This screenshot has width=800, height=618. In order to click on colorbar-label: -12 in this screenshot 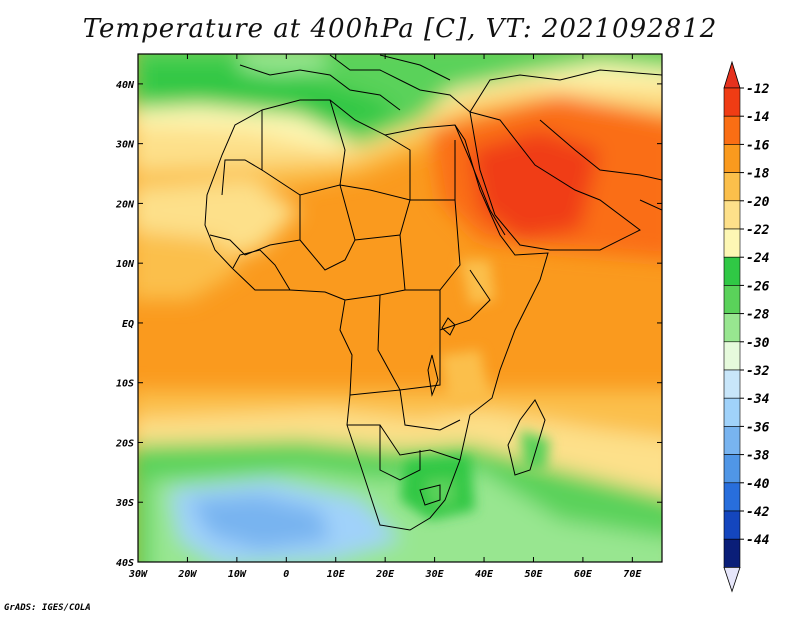, I will do `click(758, 89)`.